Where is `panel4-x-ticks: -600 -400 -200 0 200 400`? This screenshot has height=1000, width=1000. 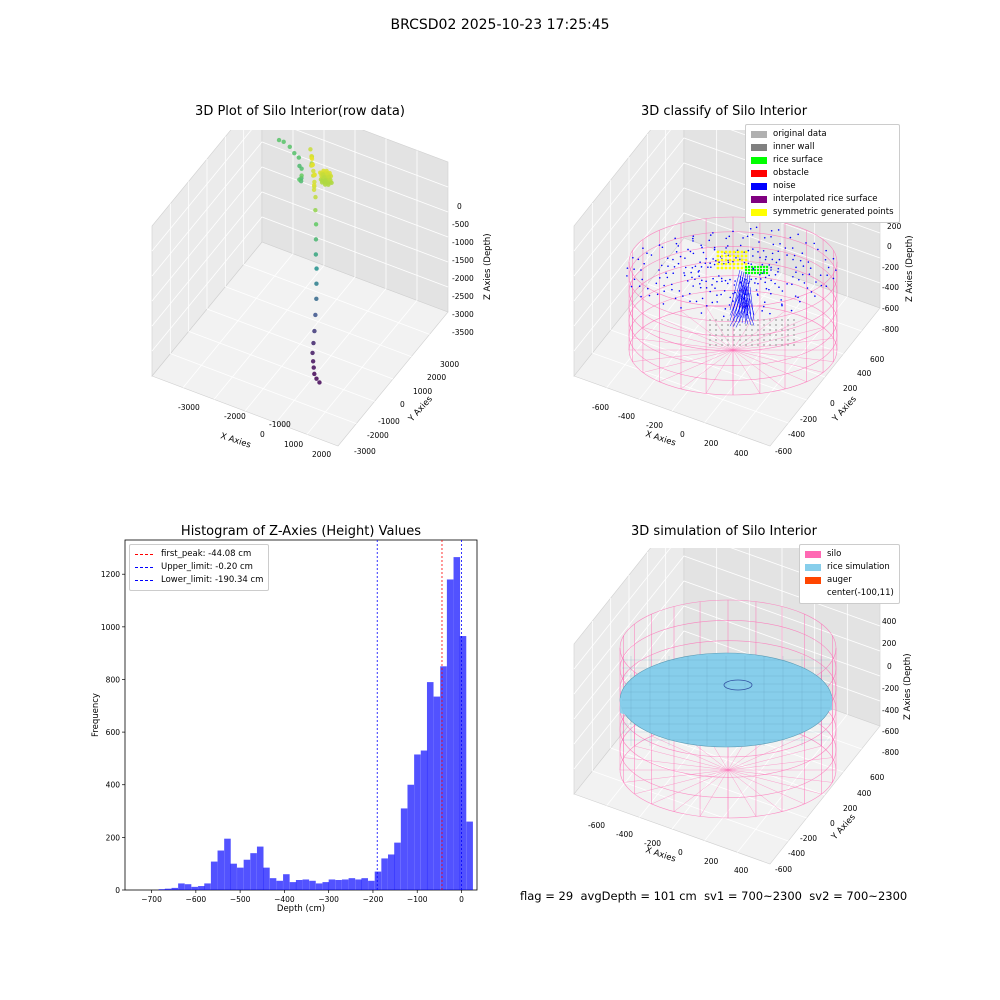 panel4-x-ticks: -600 -400 -200 0 200 400 is located at coordinates (668, 848).